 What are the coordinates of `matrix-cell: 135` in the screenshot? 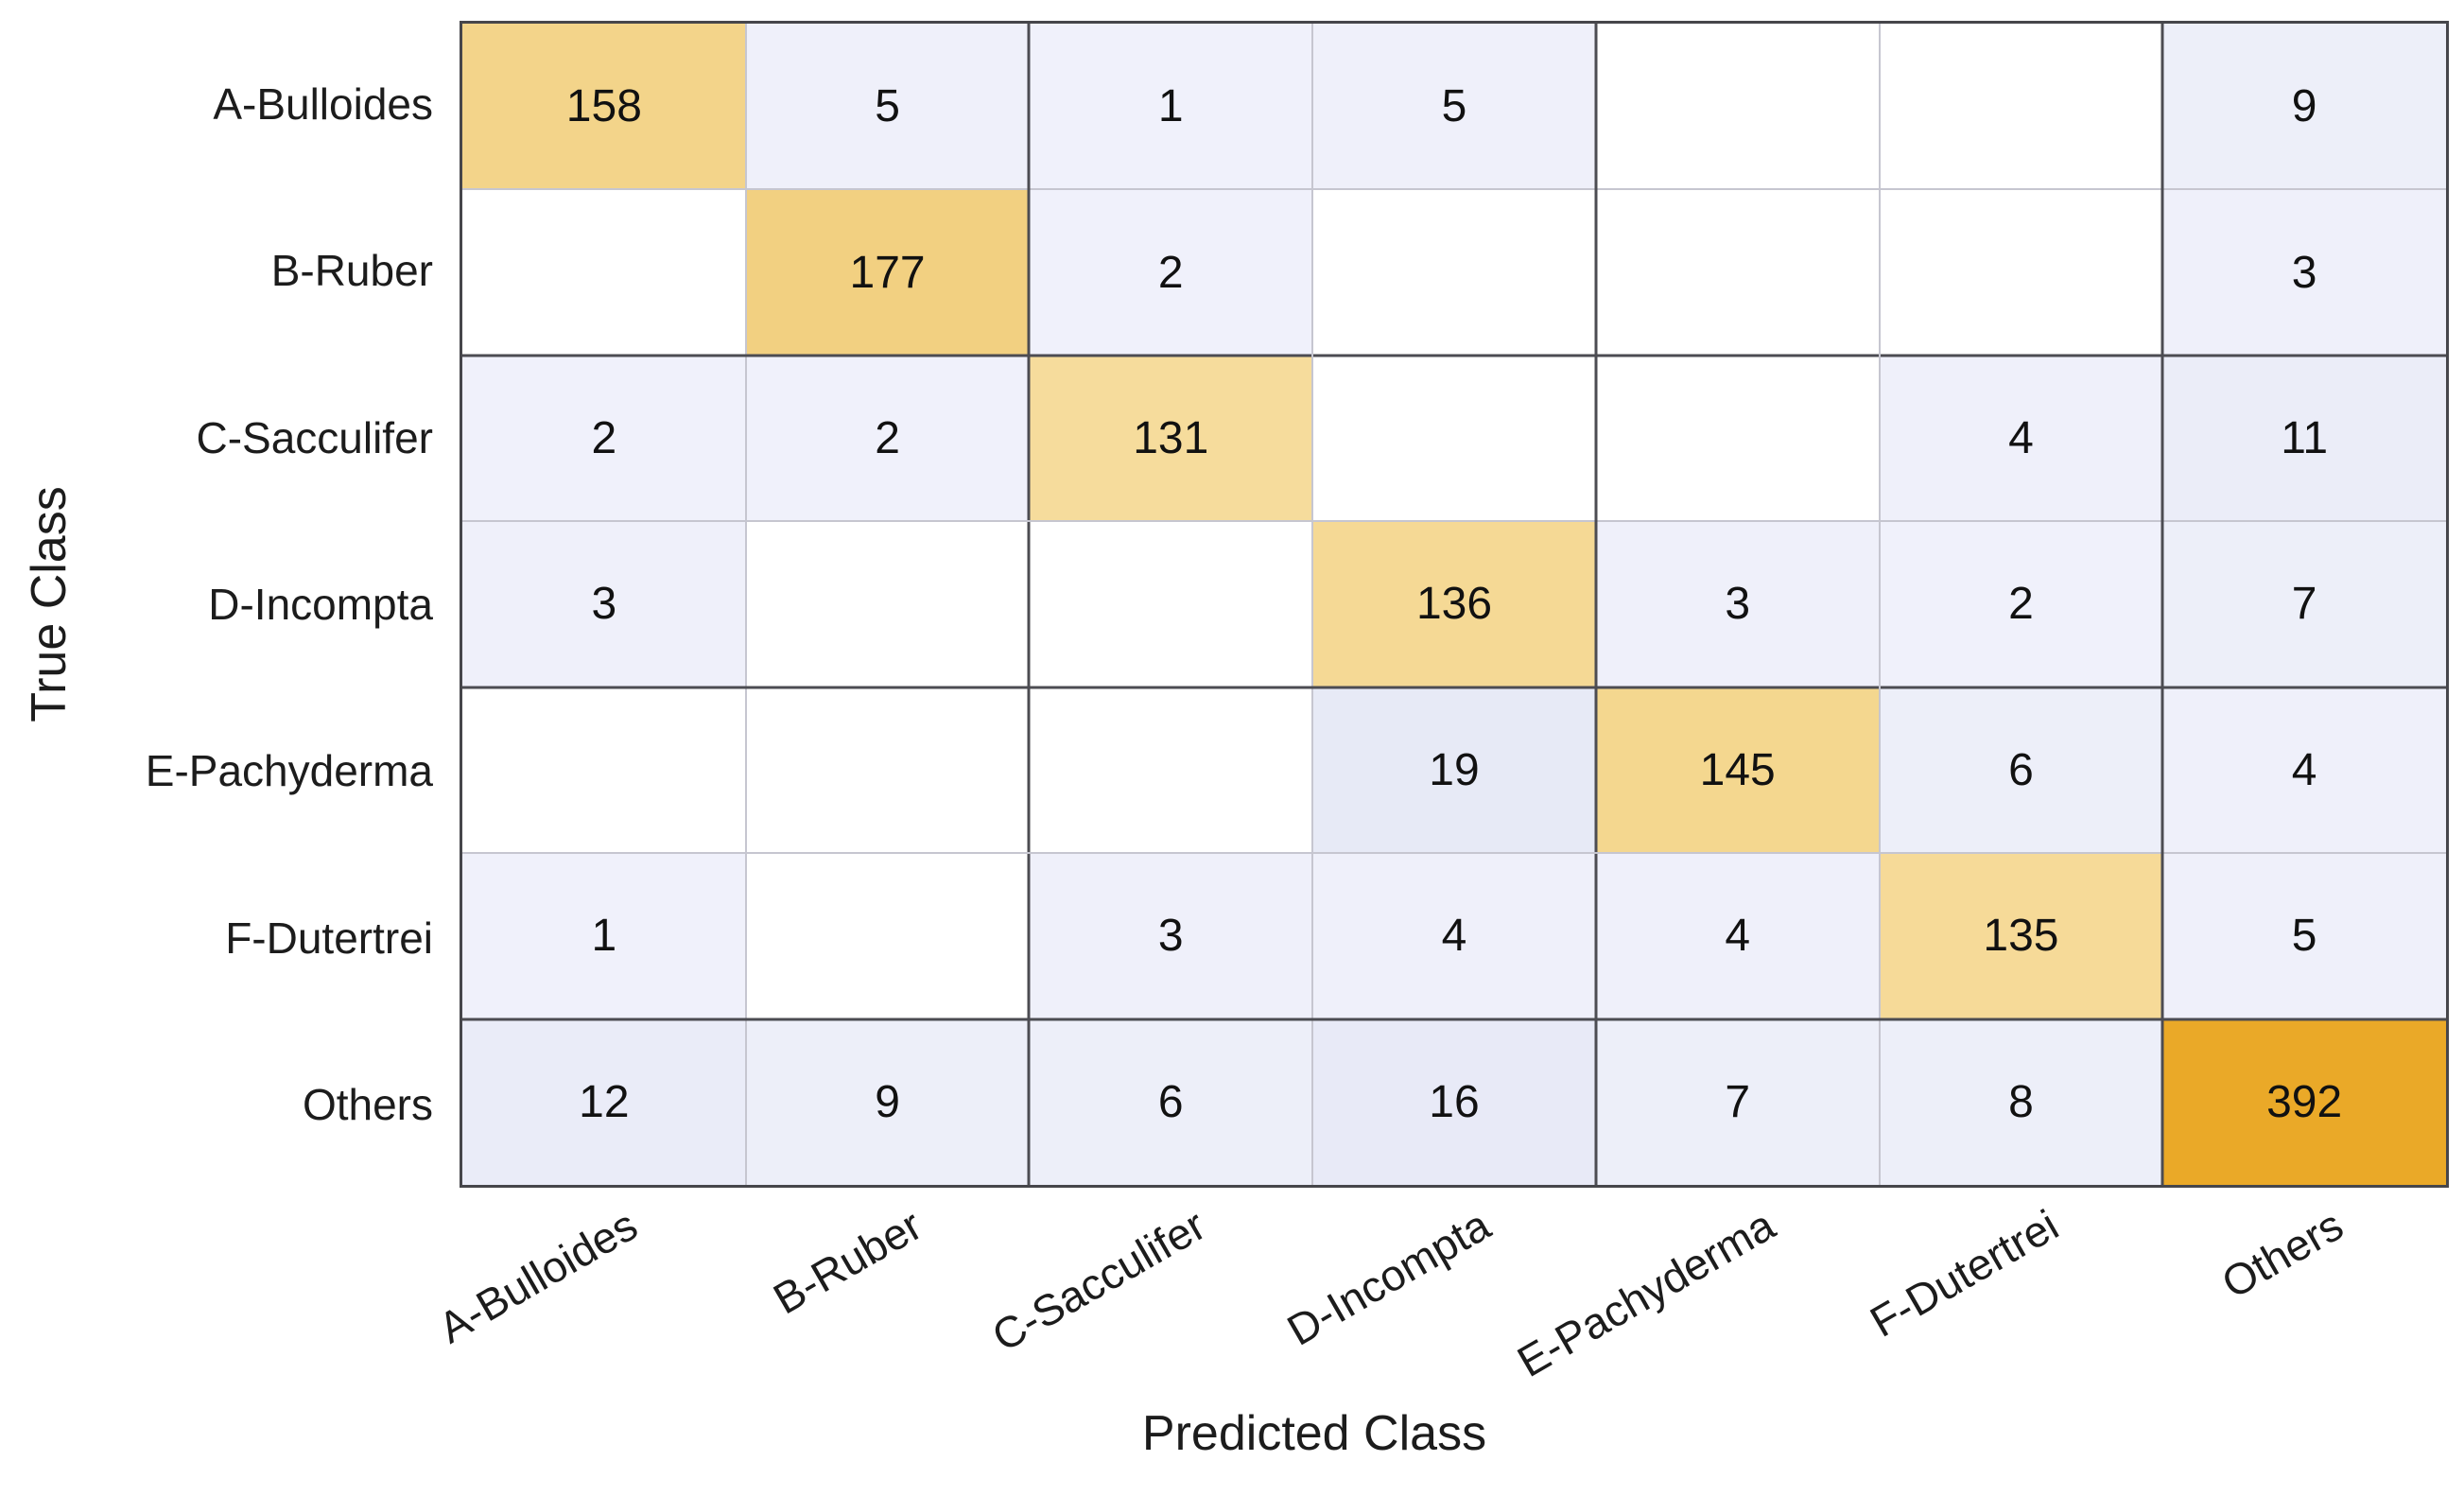 It's located at (2021, 936).